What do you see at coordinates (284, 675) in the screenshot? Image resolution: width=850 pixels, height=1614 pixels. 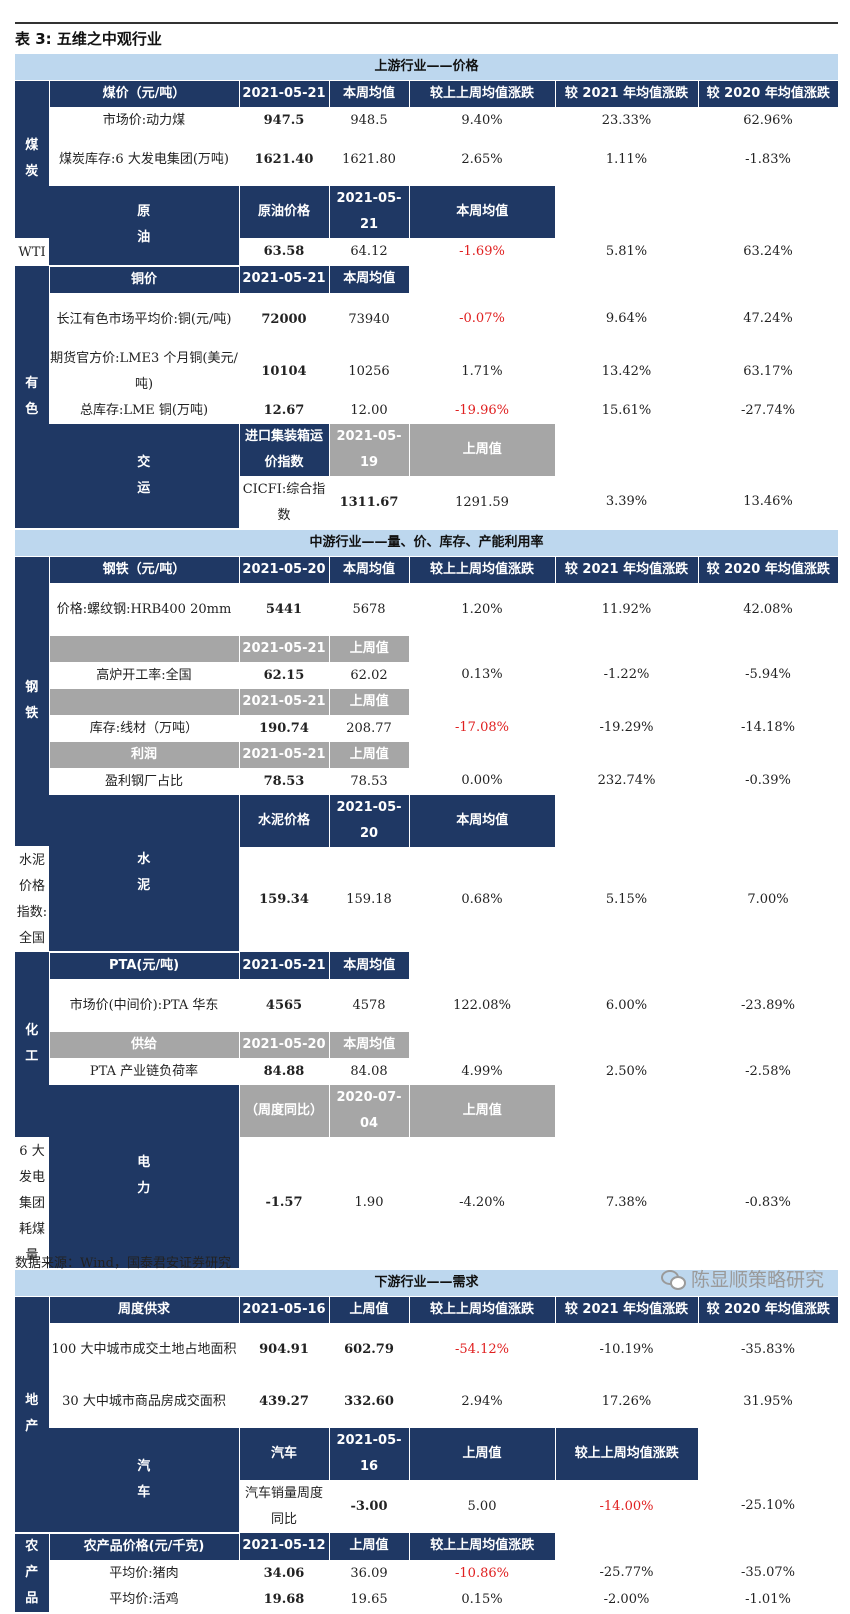 I see `value-date: 62.15` at bounding box center [284, 675].